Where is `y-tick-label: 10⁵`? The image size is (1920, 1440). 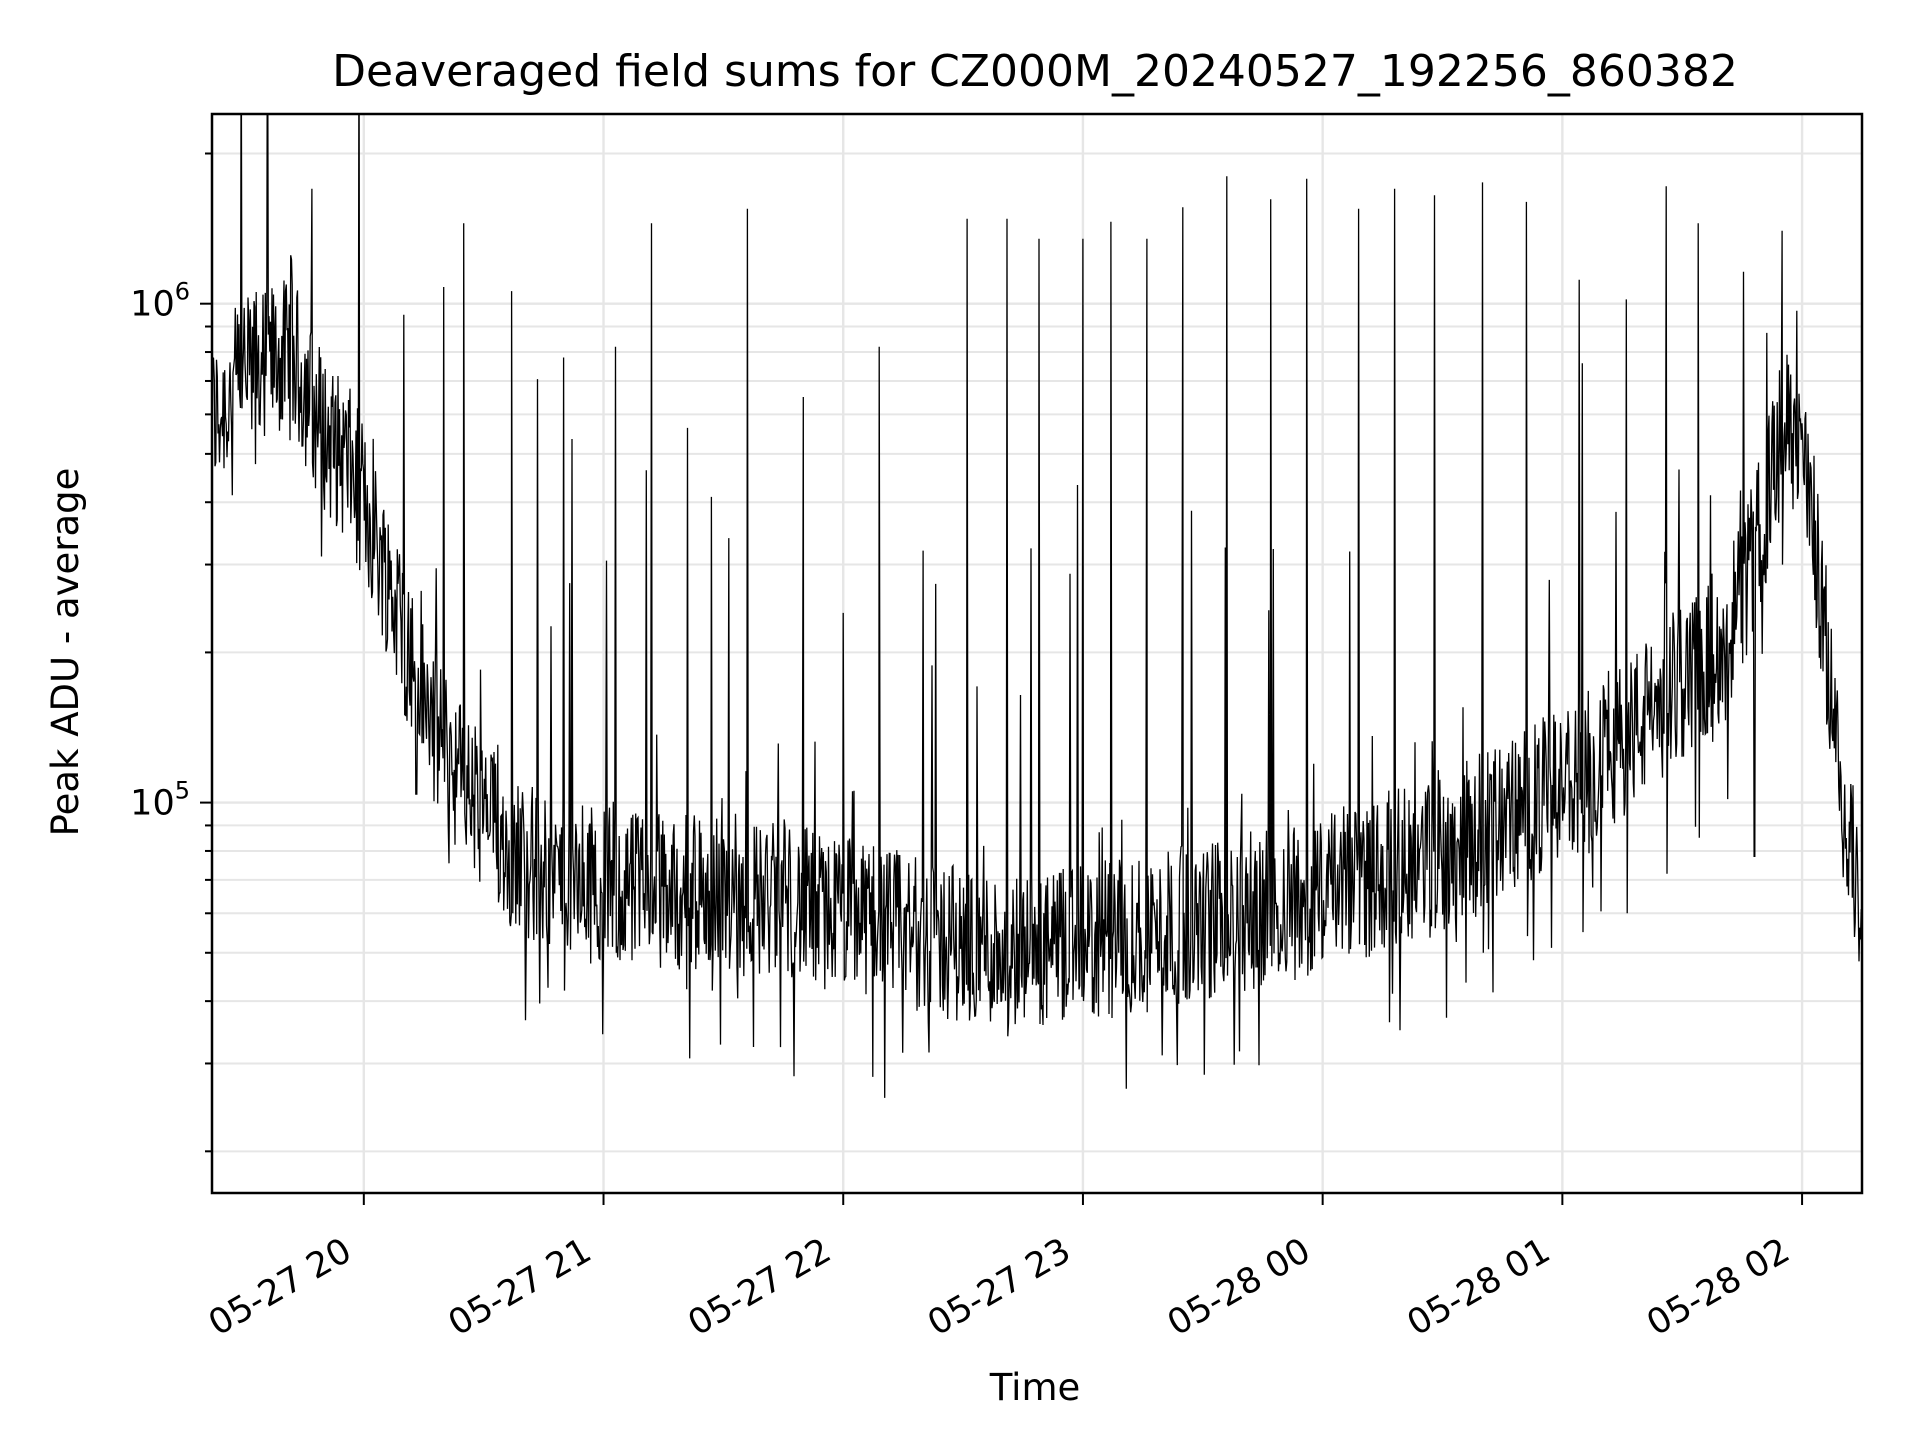 y-tick-label: 10⁵ is located at coordinates (160, 800).